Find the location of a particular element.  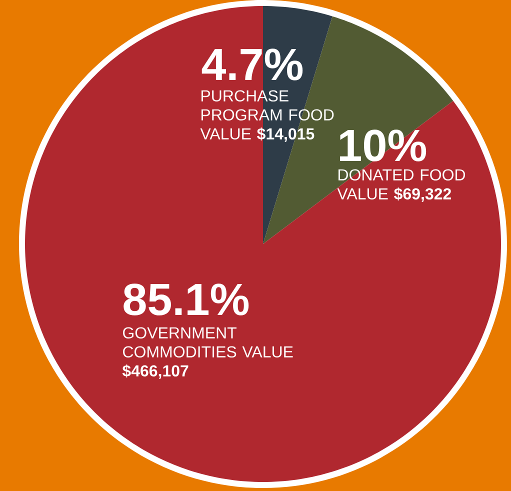

data-label: 10% is located at coordinates (383, 146).